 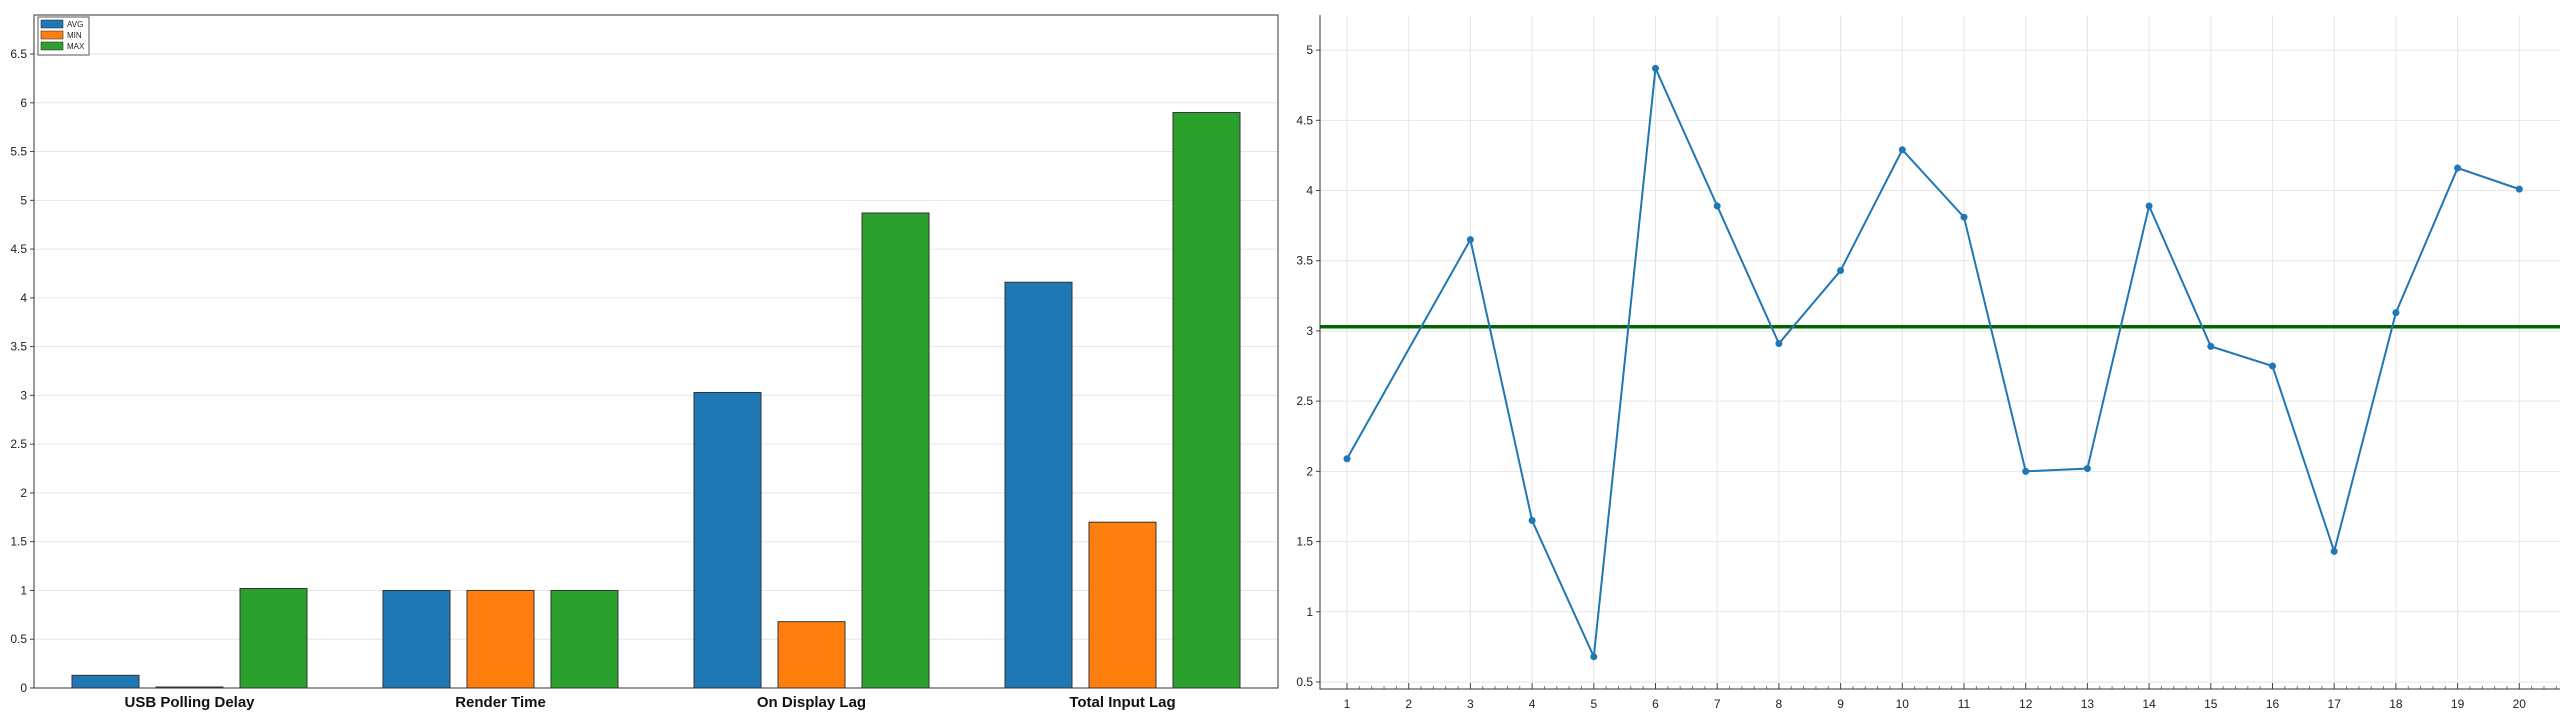 What do you see at coordinates (1532, 704) in the screenshot?
I see `x-tick-label: 4` at bounding box center [1532, 704].